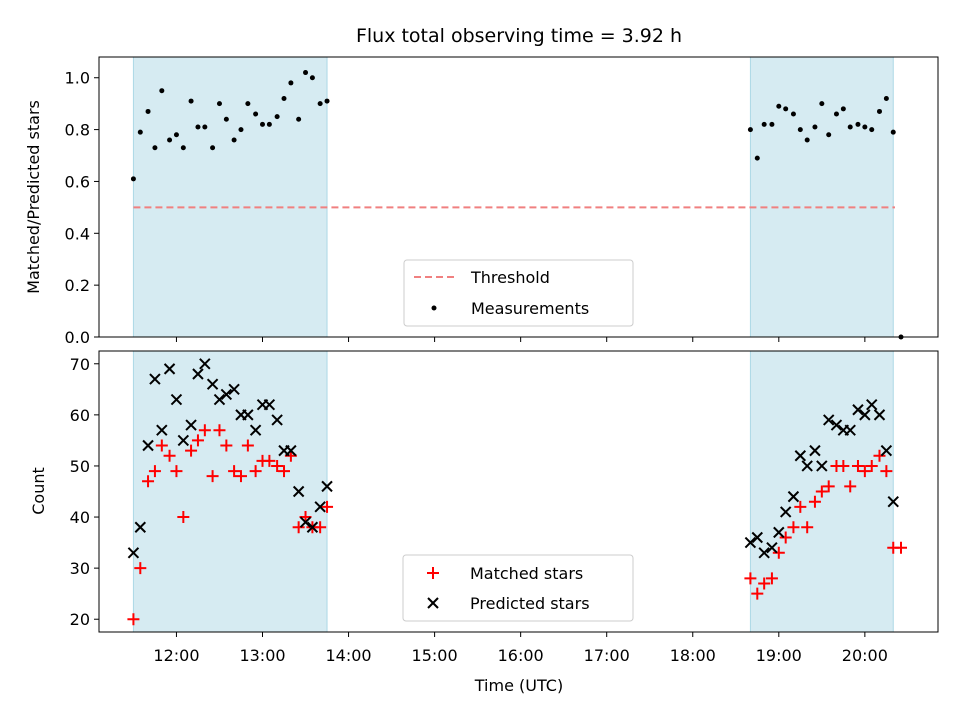 This screenshot has width=960, height=720. What do you see at coordinates (77, 78) in the screenshot?
I see `y-tick-label: 1.0` at bounding box center [77, 78].